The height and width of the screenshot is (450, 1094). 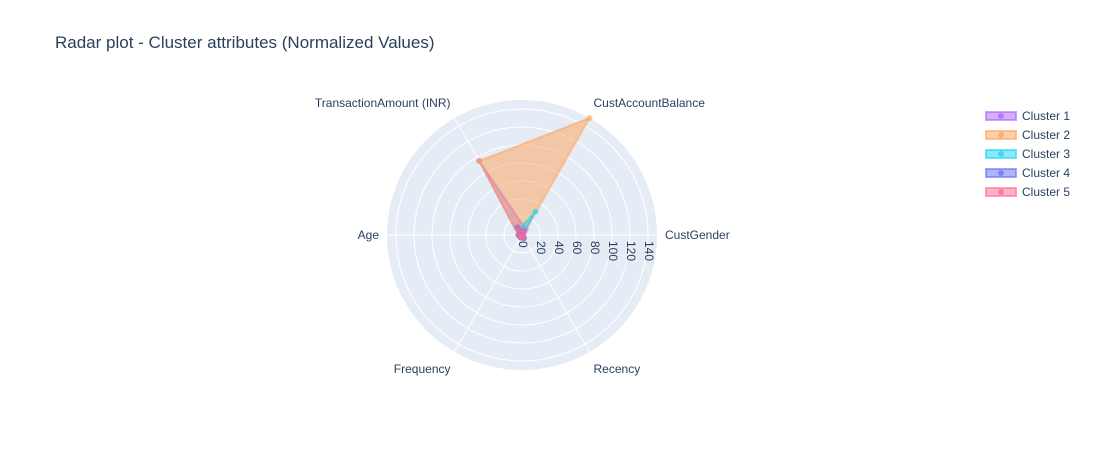 What do you see at coordinates (559, 248) in the screenshot?
I see `radial-tick-label: 40` at bounding box center [559, 248].